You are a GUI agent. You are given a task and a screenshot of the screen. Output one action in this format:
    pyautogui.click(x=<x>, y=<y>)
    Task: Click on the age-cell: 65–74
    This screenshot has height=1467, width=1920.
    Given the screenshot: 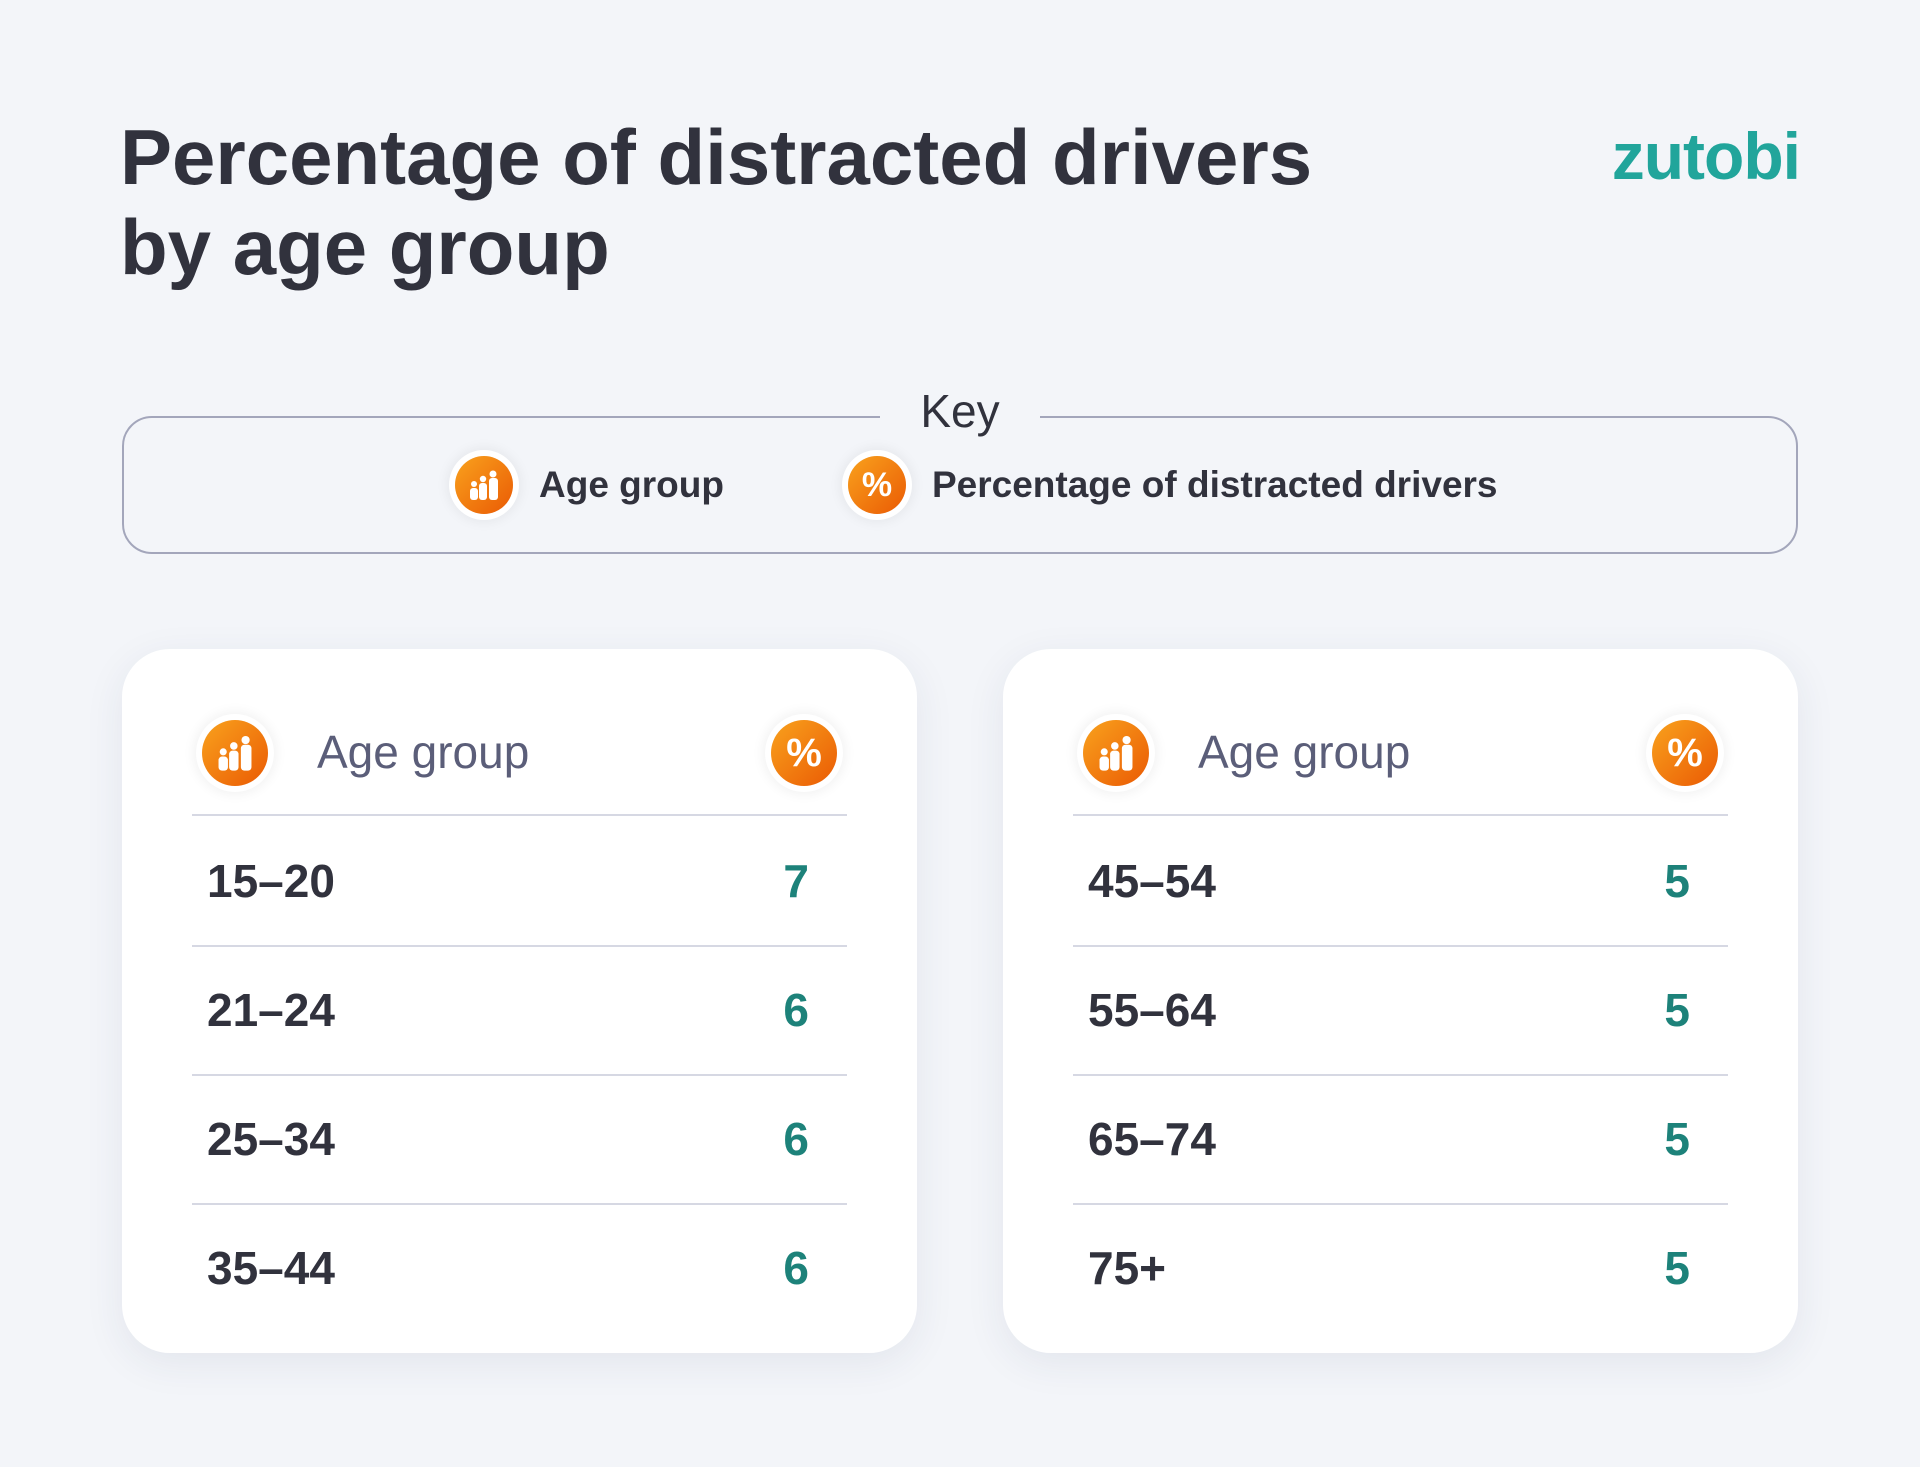 What is the action you would take?
    pyautogui.click(x=1152, y=1138)
    